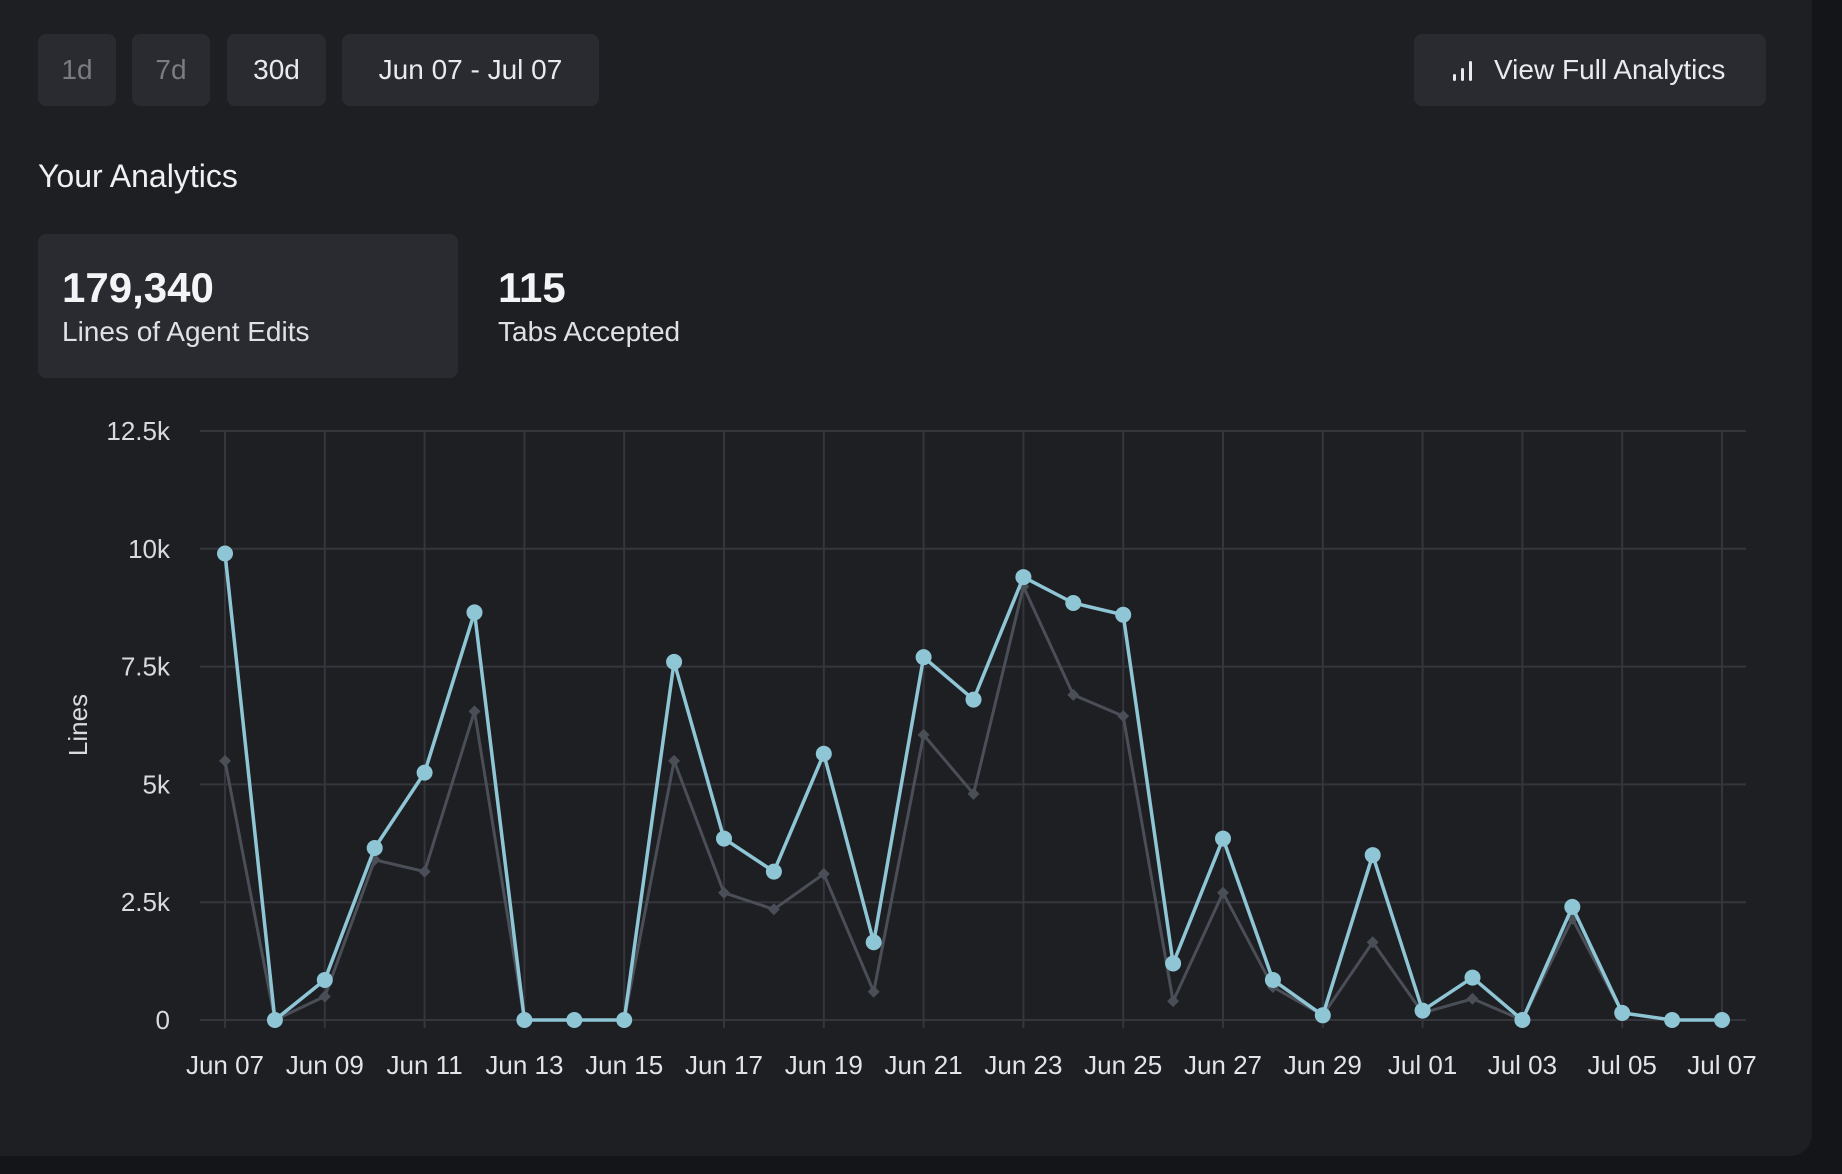 This screenshot has height=1174, width=1842. I want to click on range-30d-button: 30d, so click(276, 70).